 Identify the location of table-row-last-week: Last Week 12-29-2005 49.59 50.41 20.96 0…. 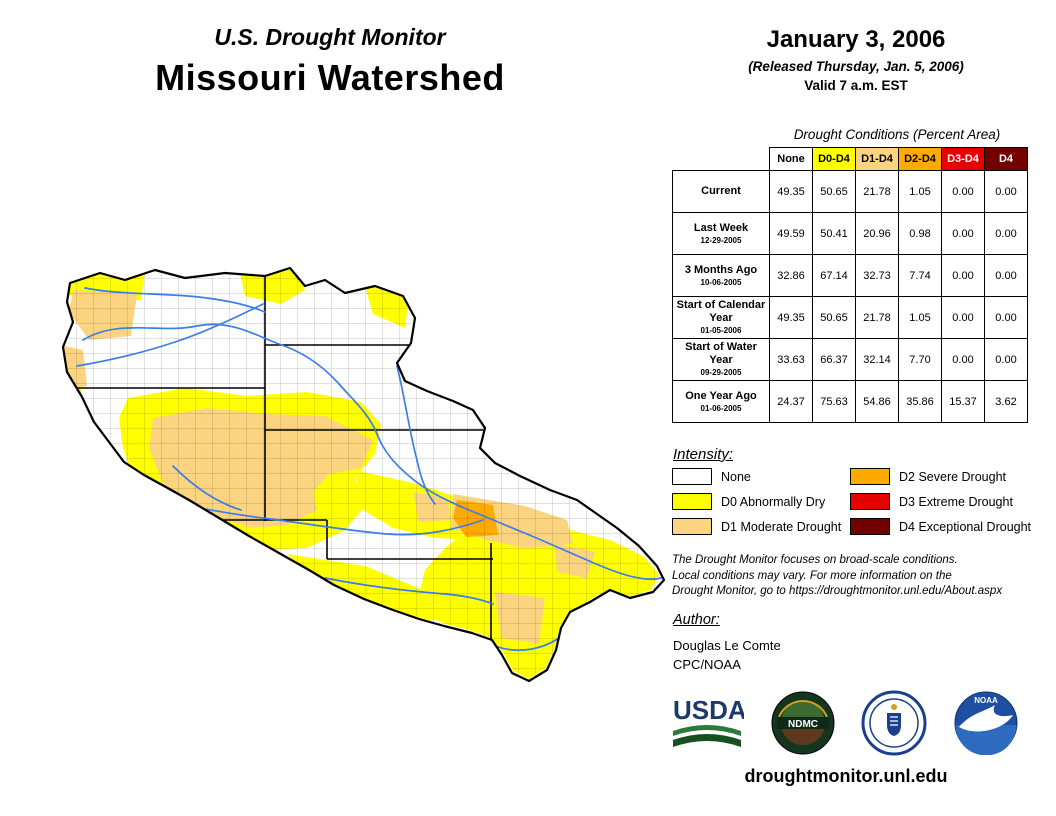
(850, 233).